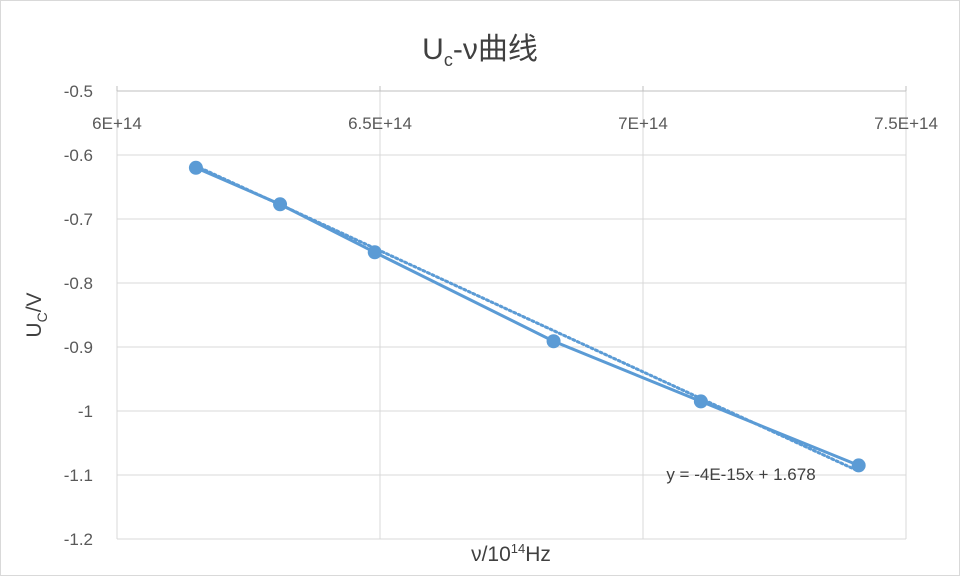 This screenshot has height=576, width=960. Describe the element at coordinates (643, 123) in the screenshot. I see `x-tick-label: 7E+14` at that location.